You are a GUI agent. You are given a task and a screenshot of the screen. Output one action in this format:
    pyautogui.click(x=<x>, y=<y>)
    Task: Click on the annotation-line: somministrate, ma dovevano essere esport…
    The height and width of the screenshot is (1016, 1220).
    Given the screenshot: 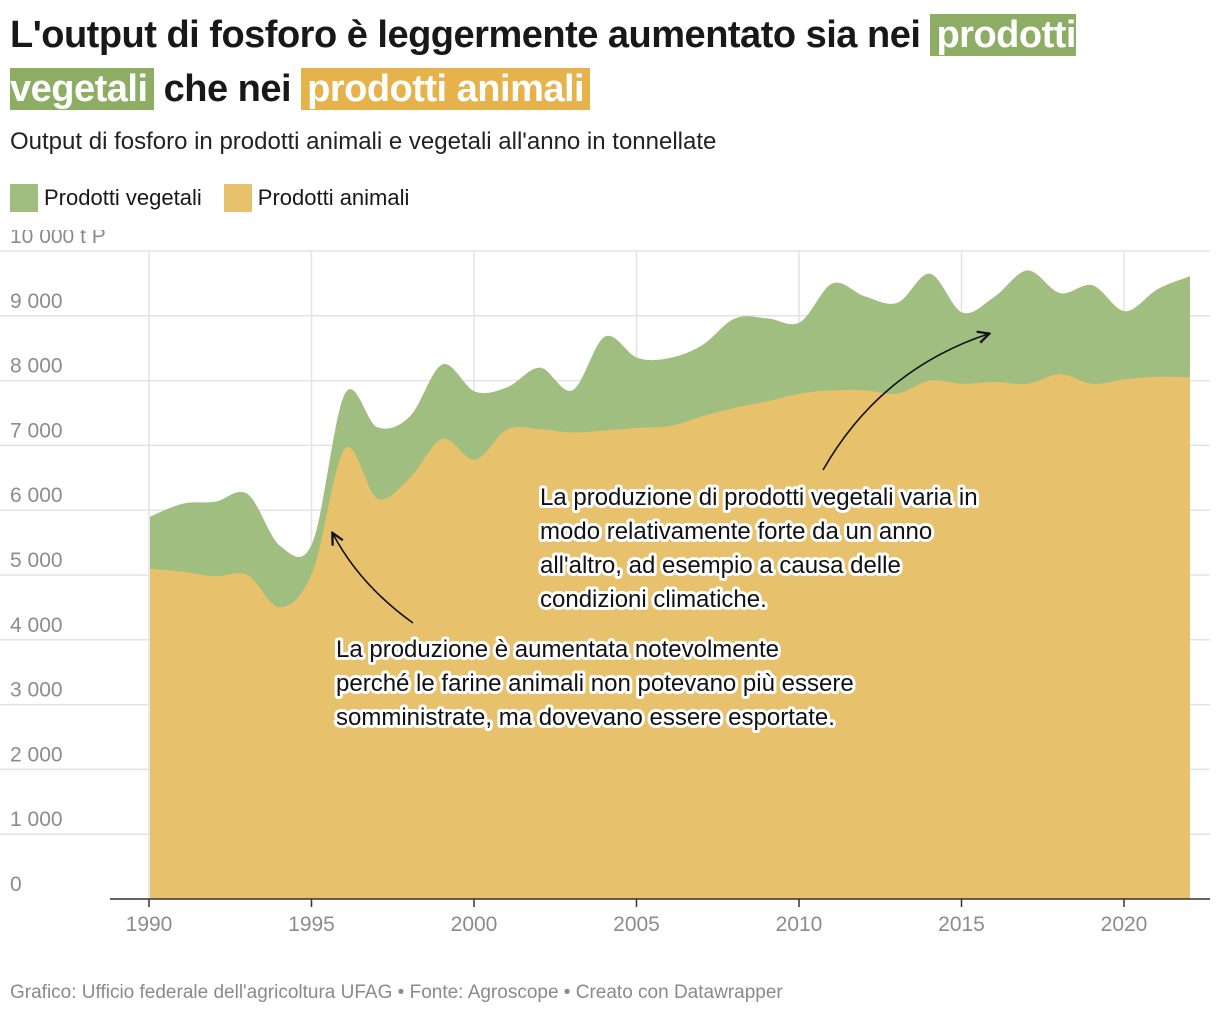 What is the action you would take?
    pyautogui.click(x=585, y=717)
    